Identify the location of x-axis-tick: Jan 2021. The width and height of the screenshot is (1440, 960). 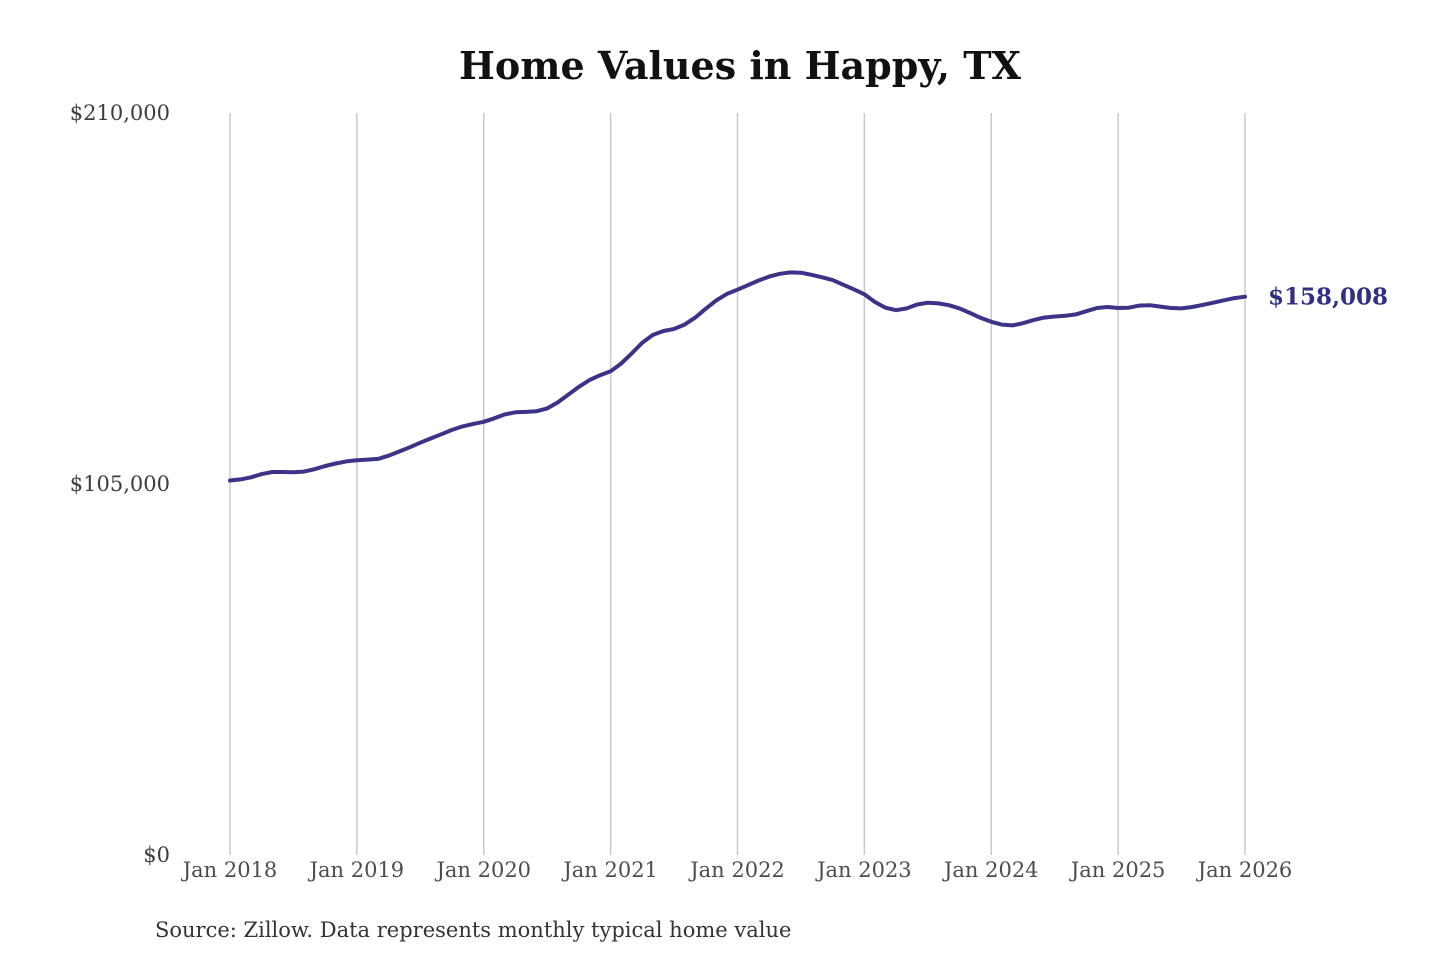
(610, 870).